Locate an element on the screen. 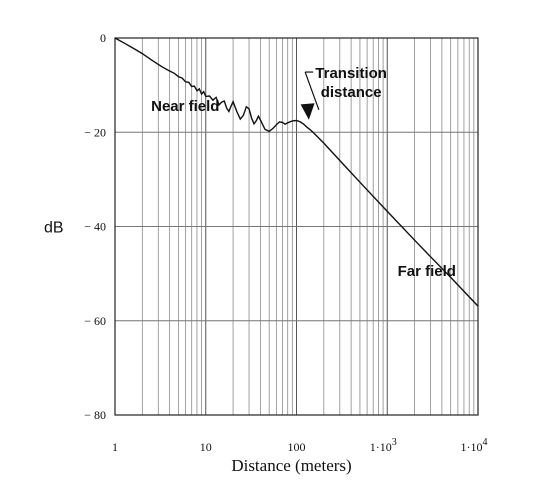 The width and height of the screenshot is (558, 483). x-tick-label: 100 is located at coordinates (297, 447).